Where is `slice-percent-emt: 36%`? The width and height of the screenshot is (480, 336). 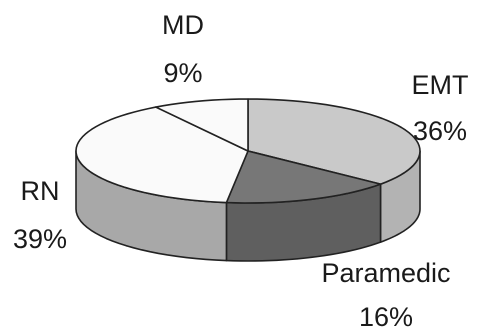
slice-percent-emt: 36% is located at coordinates (440, 131).